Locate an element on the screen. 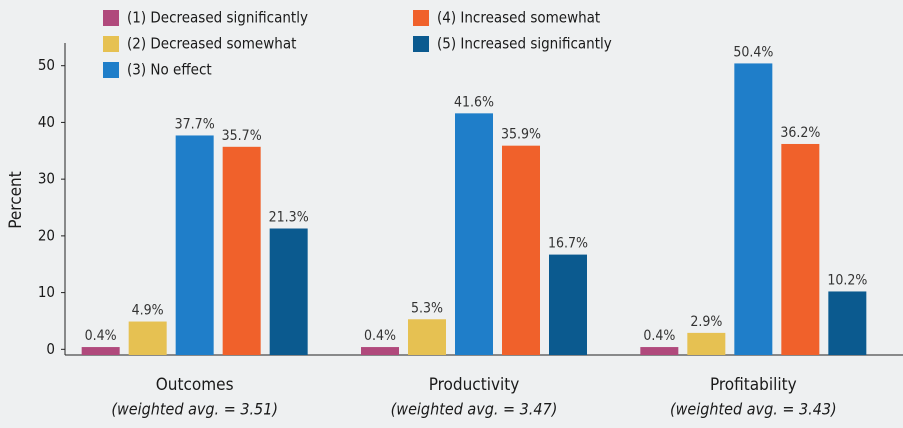 The height and width of the screenshot is (428, 903). x-tick-label: Profitability is located at coordinates (753, 385).